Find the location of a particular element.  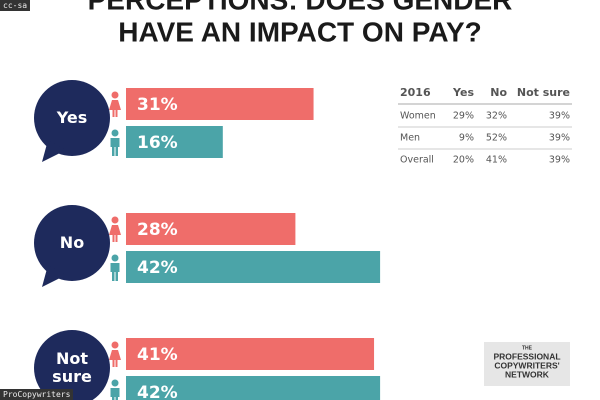

table-cell: 9% is located at coordinates (466, 138).